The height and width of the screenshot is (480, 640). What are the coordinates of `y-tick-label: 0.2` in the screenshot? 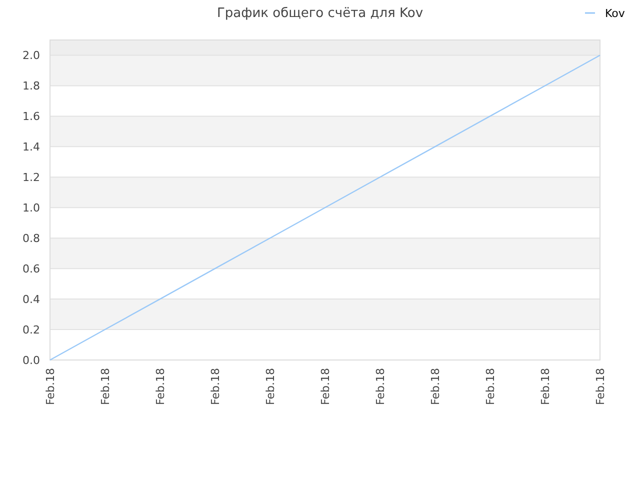 It's located at (31, 329).